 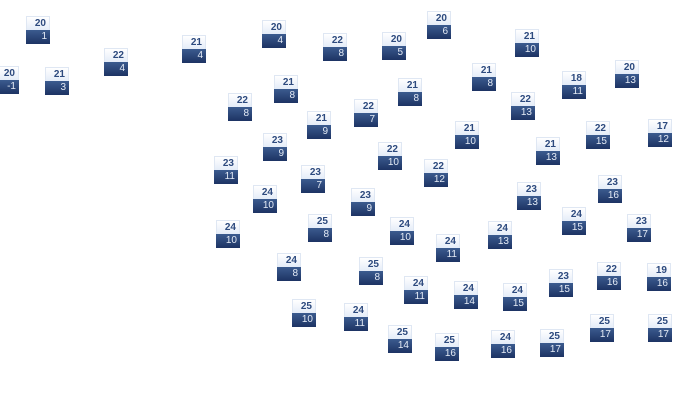 What do you see at coordinates (116, 62) in the screenshot?
I see `map-marker: 22 4` at bounding box center [116, 62].